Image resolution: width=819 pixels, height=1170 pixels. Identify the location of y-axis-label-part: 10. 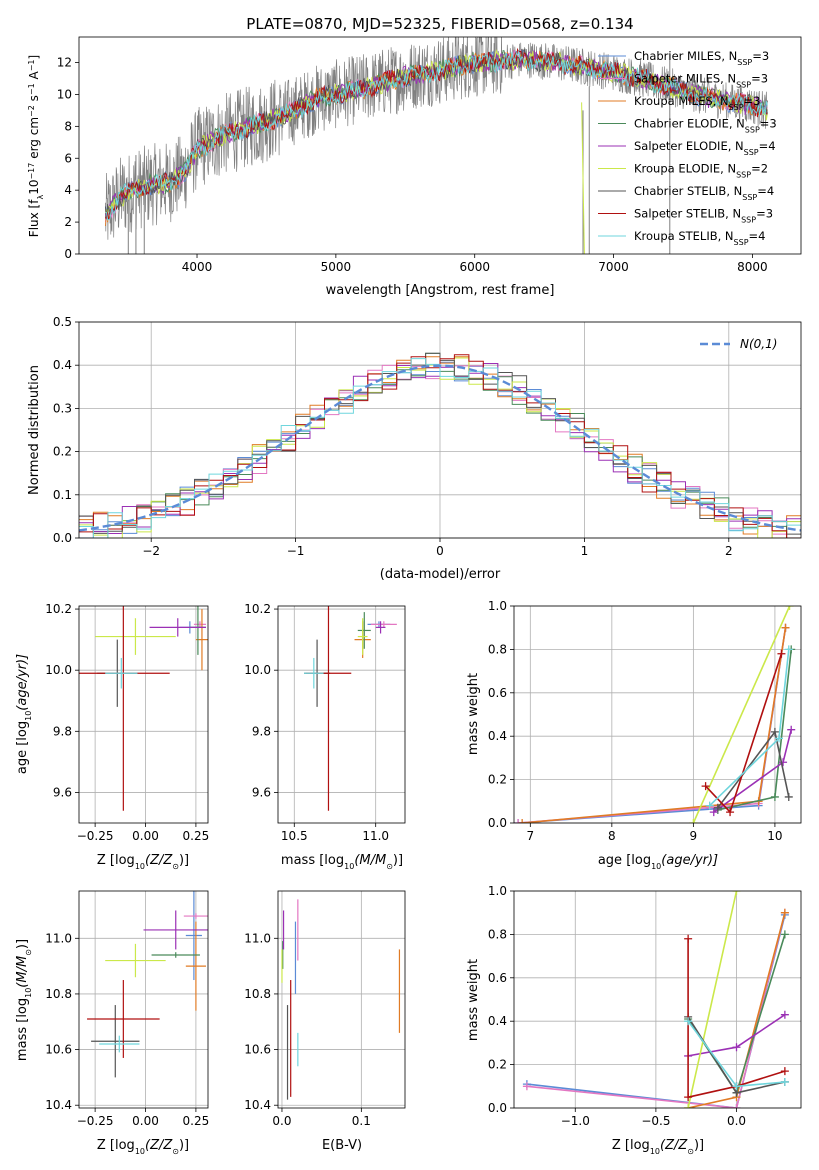
(34, 187).